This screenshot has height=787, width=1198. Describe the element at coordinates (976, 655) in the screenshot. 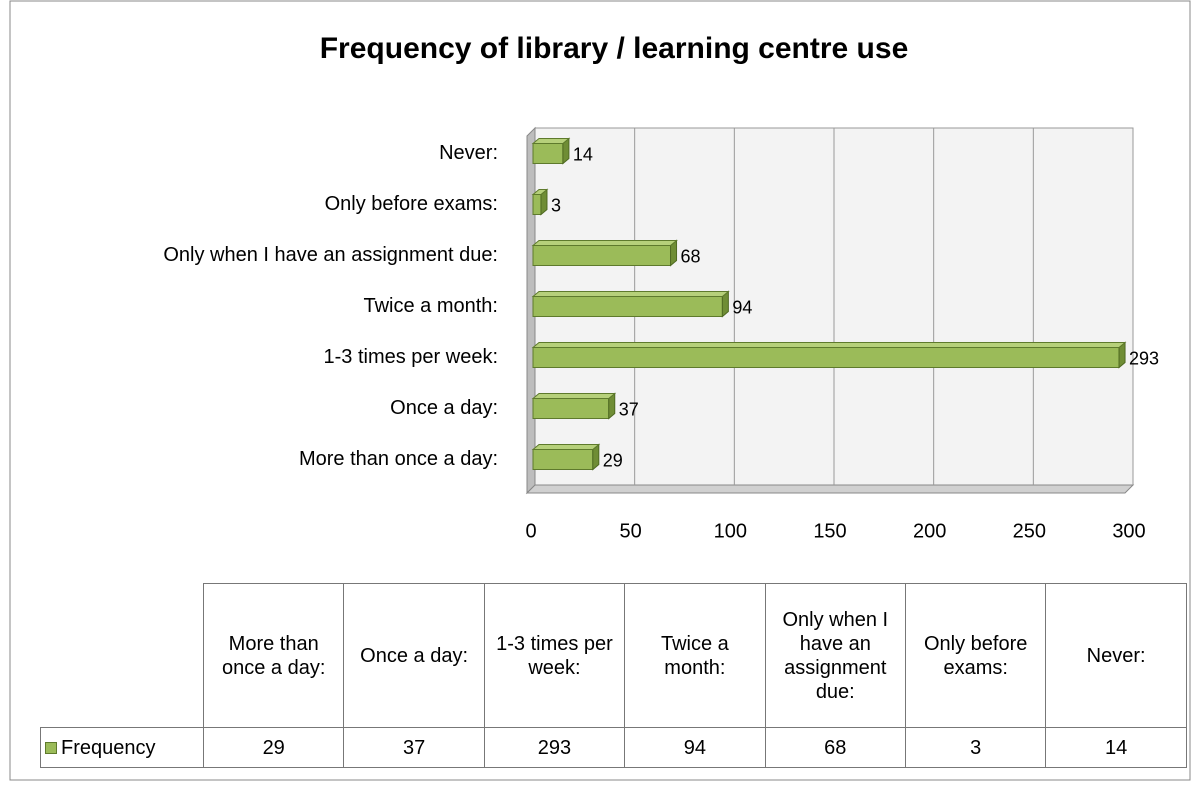

I see `table-header: Only before exams:` at that location.